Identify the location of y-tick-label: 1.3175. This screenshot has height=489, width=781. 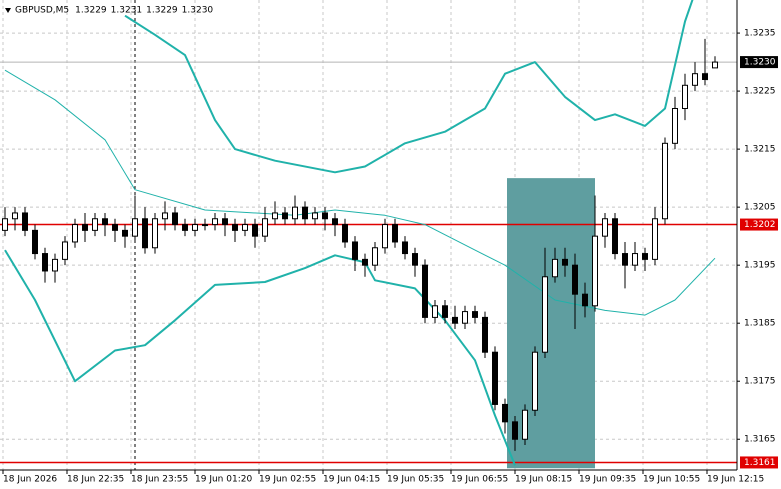
(760, 382).